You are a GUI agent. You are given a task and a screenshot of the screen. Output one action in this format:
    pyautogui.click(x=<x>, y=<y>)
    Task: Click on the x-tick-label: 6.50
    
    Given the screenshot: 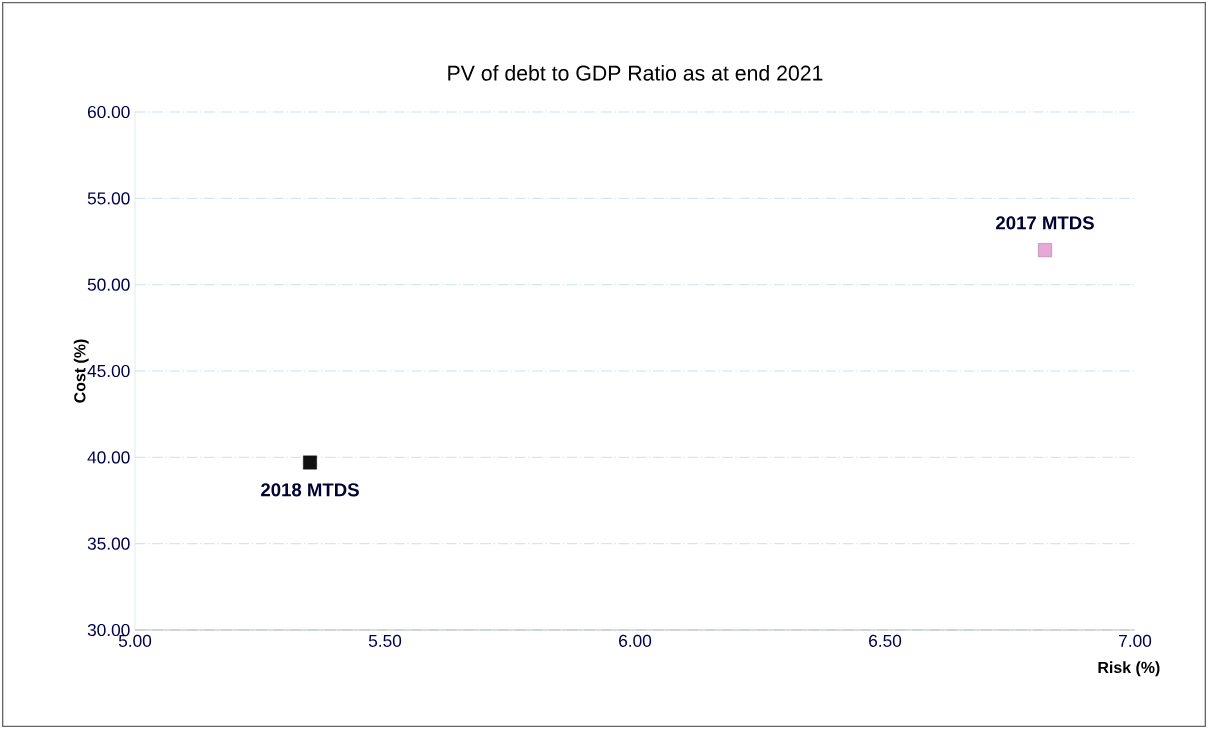 What is the action you would take?
    pyautogui.click(x=885, y=640)
    